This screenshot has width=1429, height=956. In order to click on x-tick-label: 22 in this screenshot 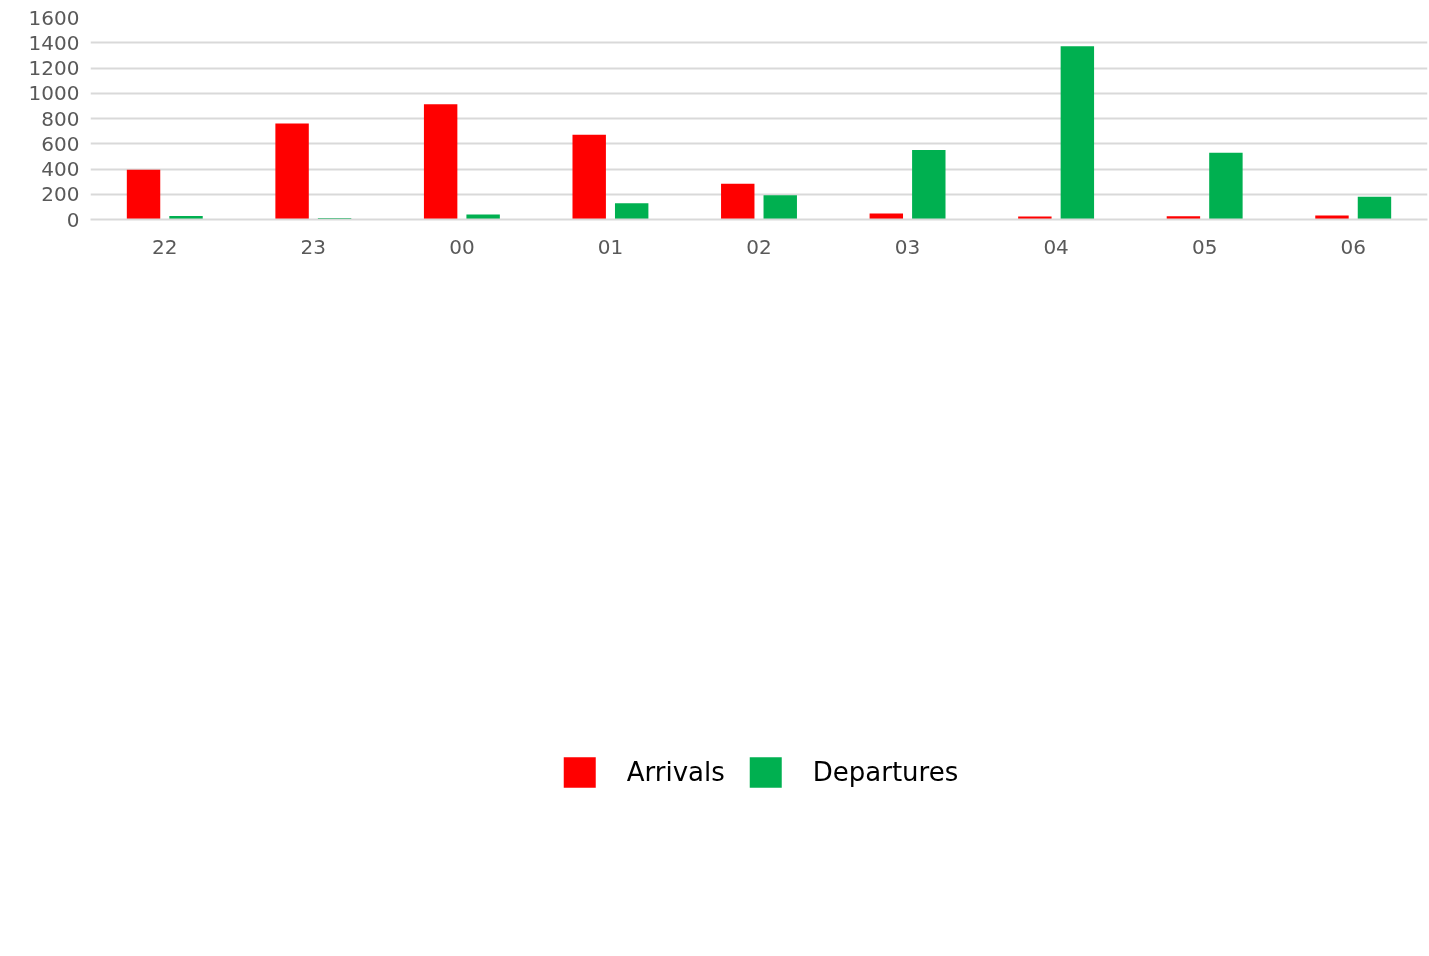, I will do `click(165, 246)`.